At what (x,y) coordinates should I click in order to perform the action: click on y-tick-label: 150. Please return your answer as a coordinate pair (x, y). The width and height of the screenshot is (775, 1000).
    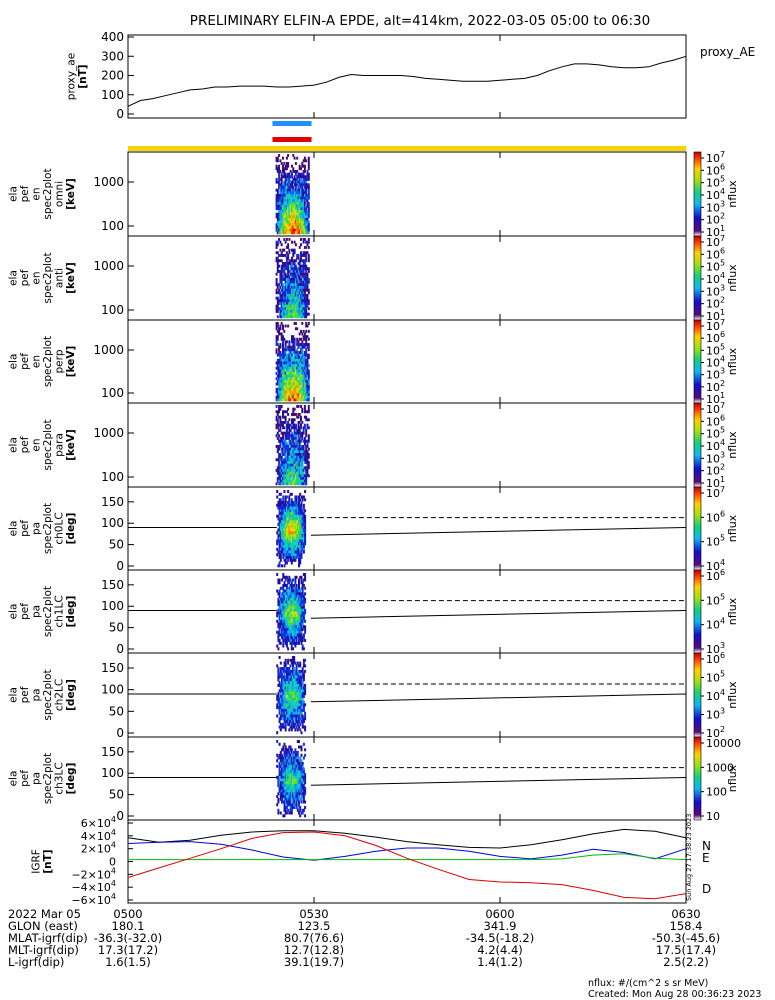
    Looking at the image, I should click on (112, 585).